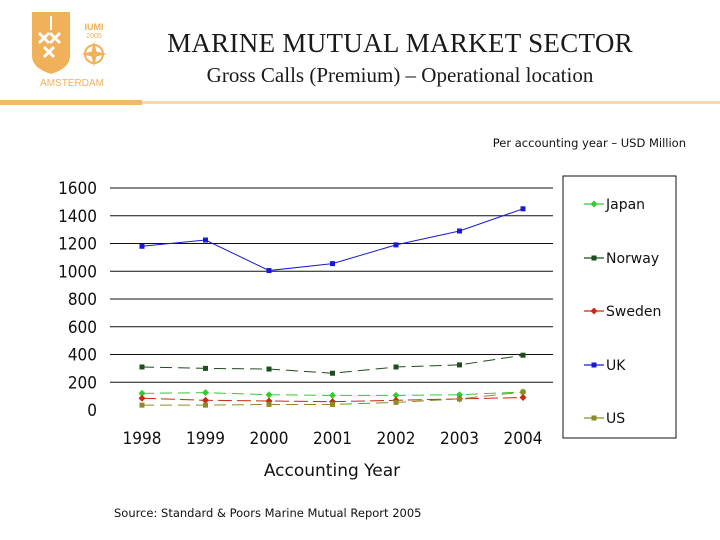 This screenshot has width=720, height=540. What do you see at coordinates (77, 189) in the screenshot?
I see `y-tick-label: 1600` at bounding box center [77, 189].